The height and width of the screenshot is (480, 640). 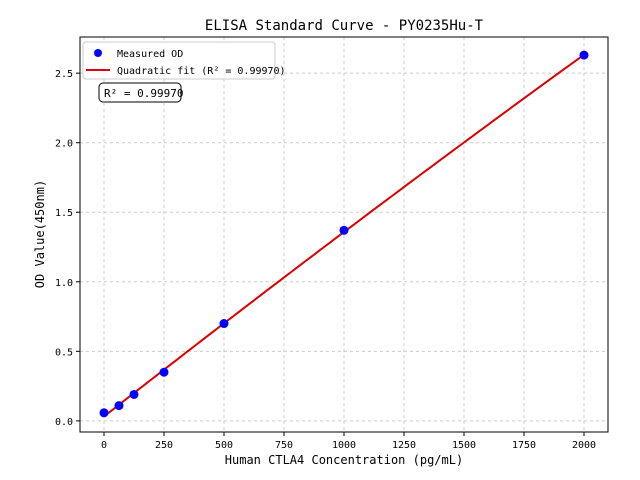 I want to click on x-tick-label: 250, so click(x=164, y=445).